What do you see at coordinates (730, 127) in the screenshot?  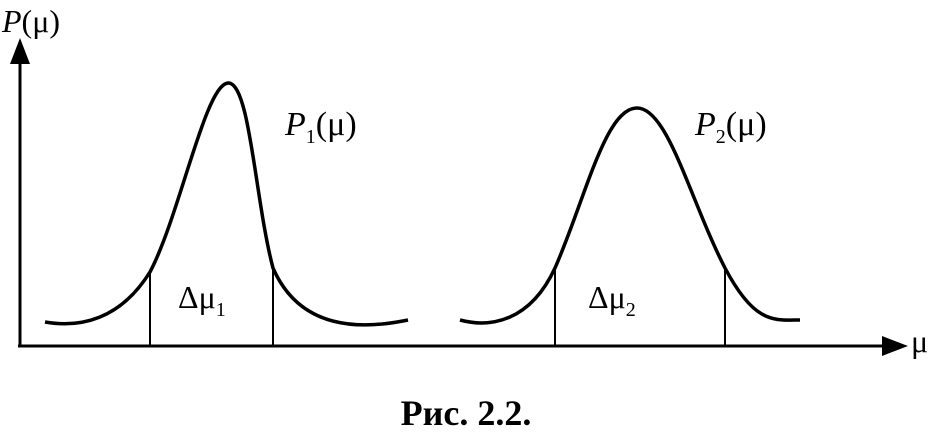 I see `curve-label: P2(μ)` at bounding box center [730, 127].